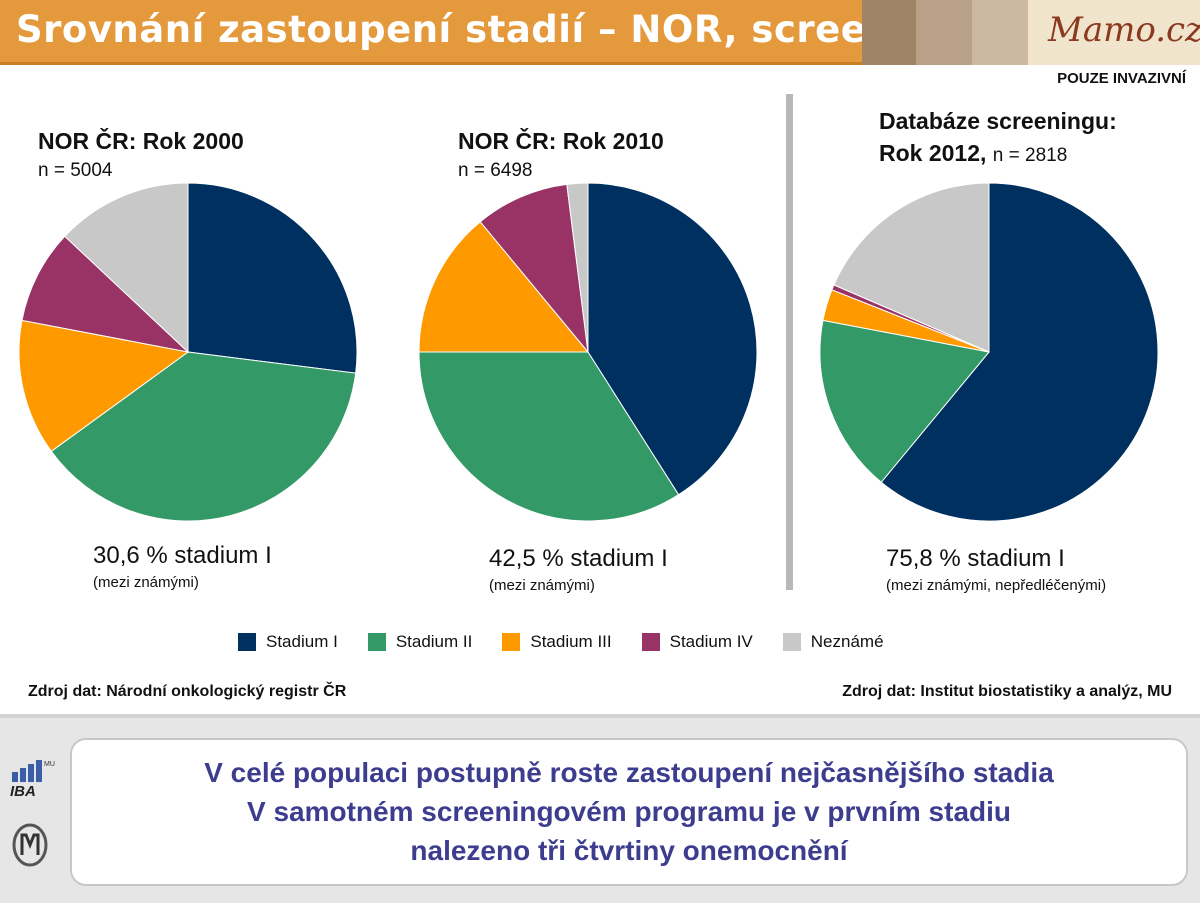 The width and height of the screenshot is (1200, 903). What do you see at coordinates (495, 170) in the screenshot?
I see `chart-n-label: n = 6498` at bounding box center [495, 170].